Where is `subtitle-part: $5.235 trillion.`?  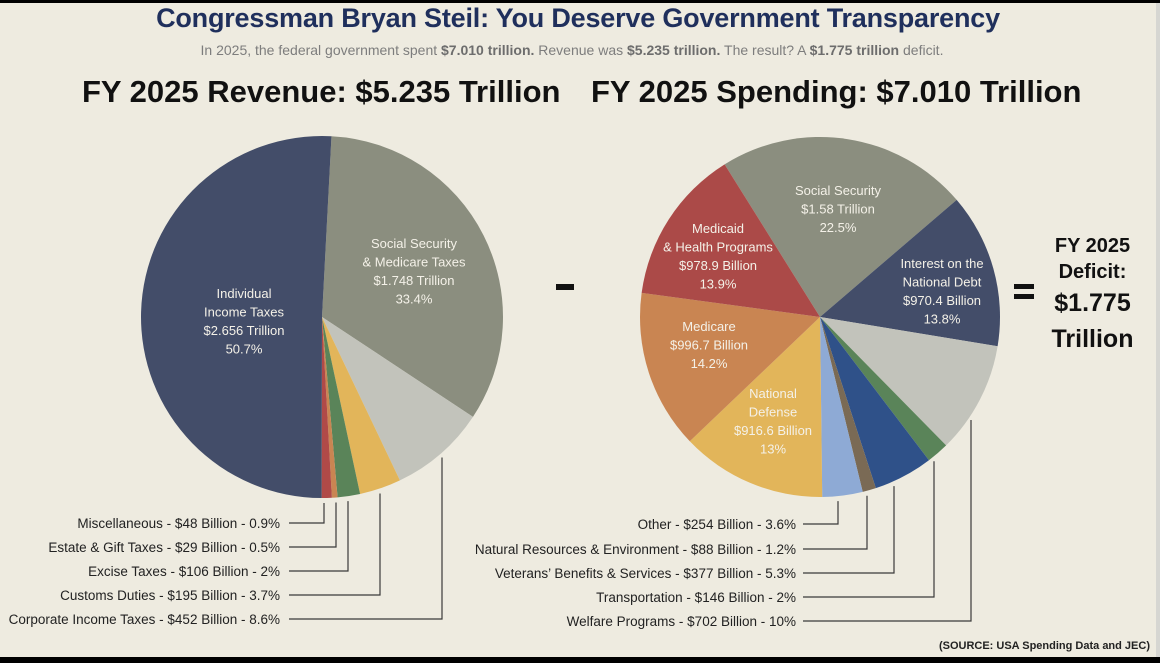
subtitle-part: $5.235 trillion. is located at coordinates (674, 50).